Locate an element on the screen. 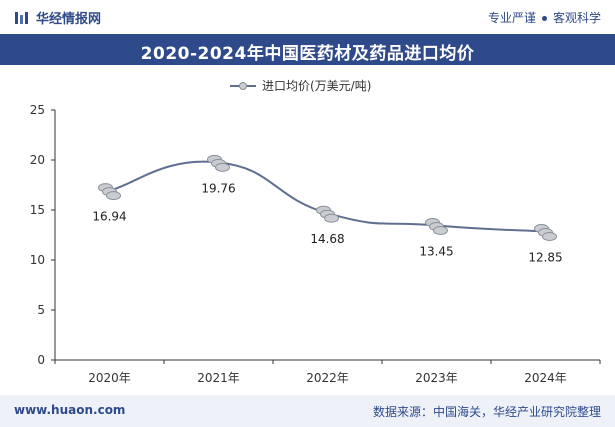 The height and width of the screenshot is (427, 615). title-bar: 2020-2024年中国医药材及药品进口均价 is located at coordinates (307, 49).